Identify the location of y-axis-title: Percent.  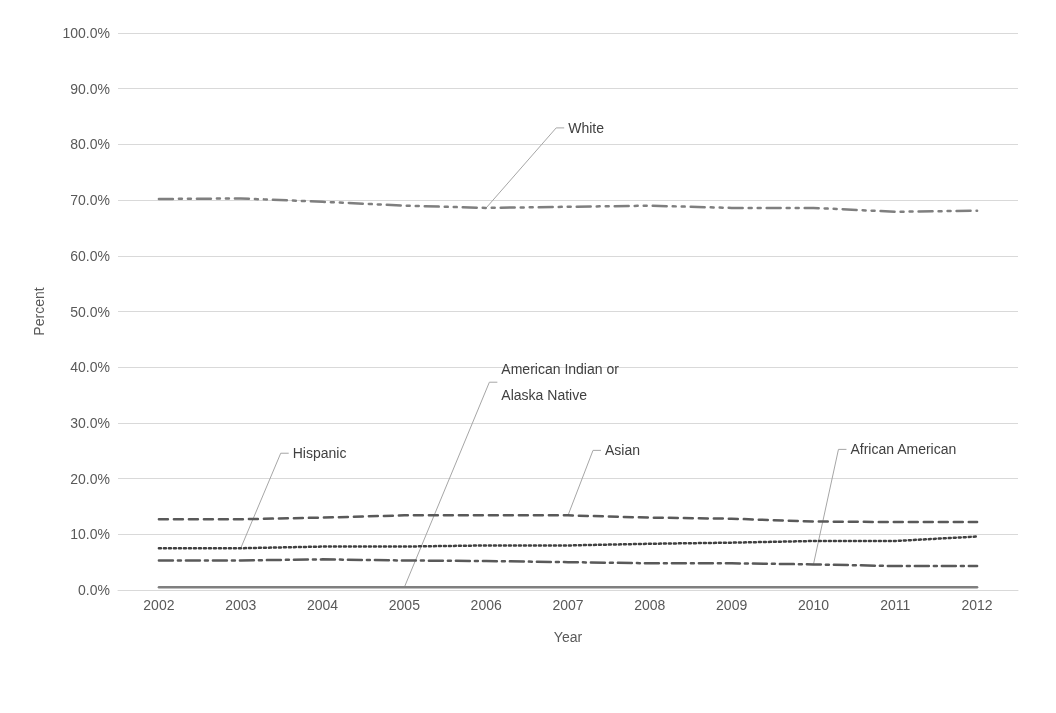
(39, 311).